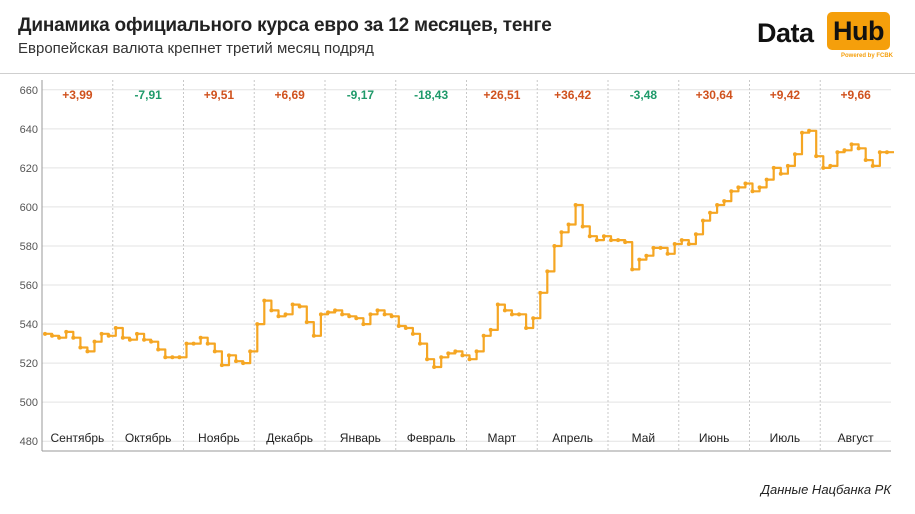  I want to click on month-change-label: -18,43, so click(431, 95).